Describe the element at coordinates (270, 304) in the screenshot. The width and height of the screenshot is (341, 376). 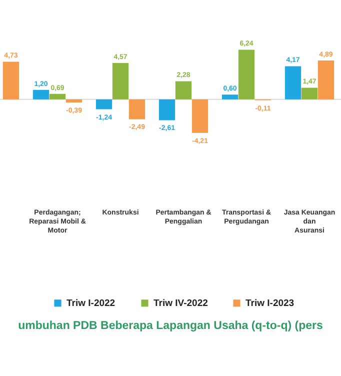
I see `legend-label: Triw I-2023` at that location.